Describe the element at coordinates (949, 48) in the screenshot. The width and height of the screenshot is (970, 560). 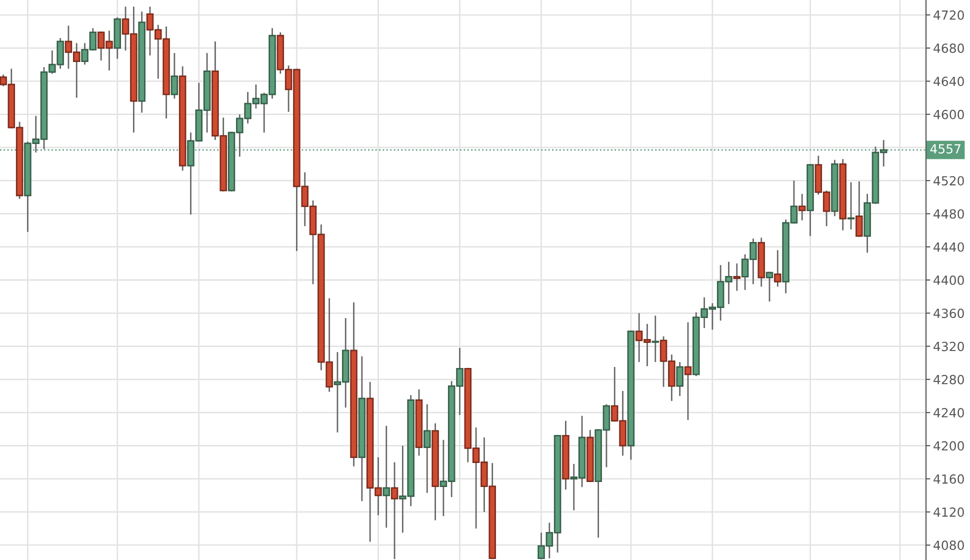
I see `y-tick-label: 4680` at that location.